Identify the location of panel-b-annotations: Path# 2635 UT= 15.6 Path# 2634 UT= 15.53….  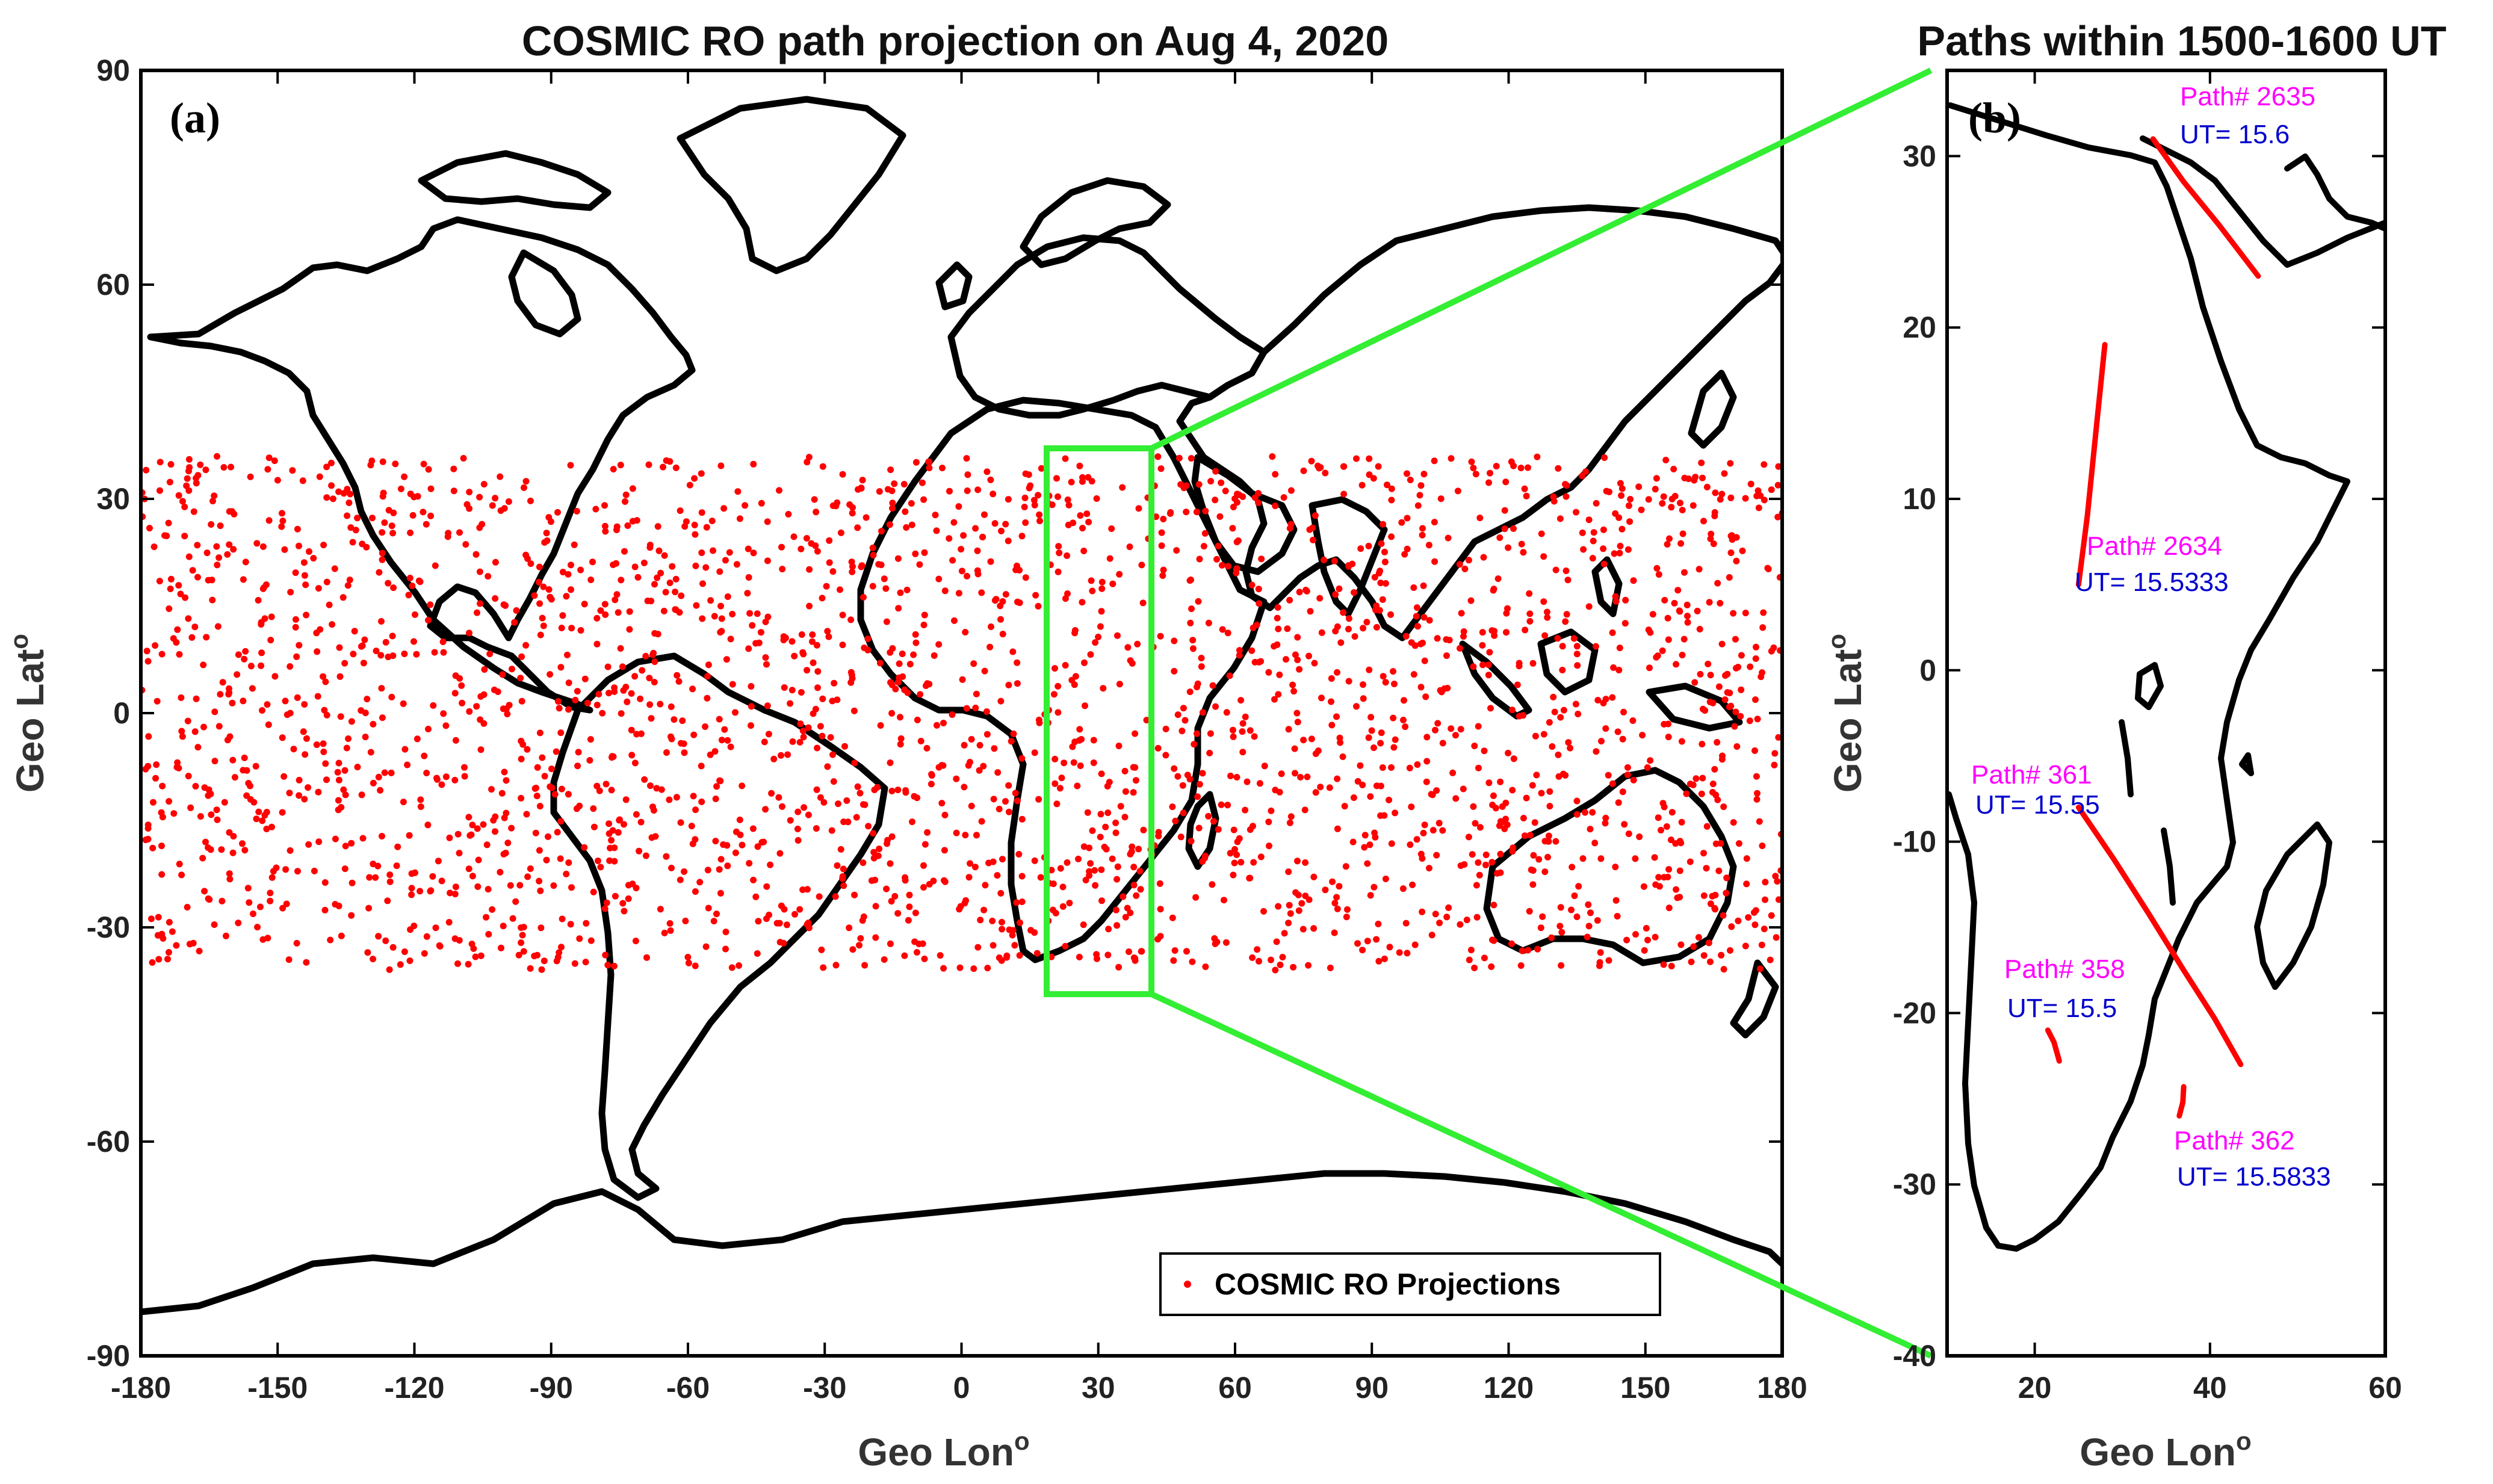
(2151, 637).